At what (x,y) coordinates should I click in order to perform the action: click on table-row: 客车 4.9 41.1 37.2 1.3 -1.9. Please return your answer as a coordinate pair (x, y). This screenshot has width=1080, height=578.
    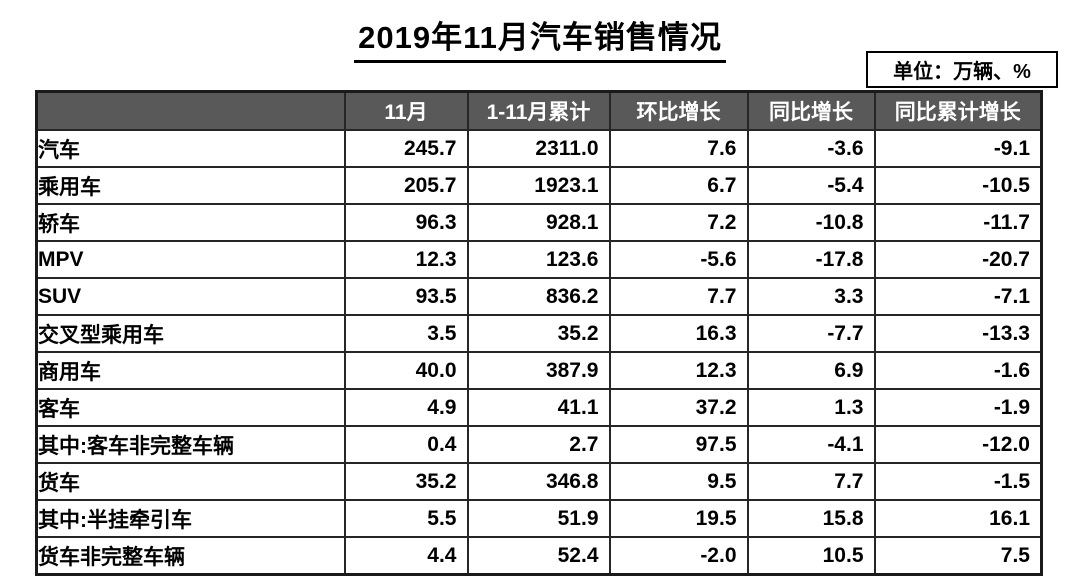
    Looking at the image, I should click on (539, 407).